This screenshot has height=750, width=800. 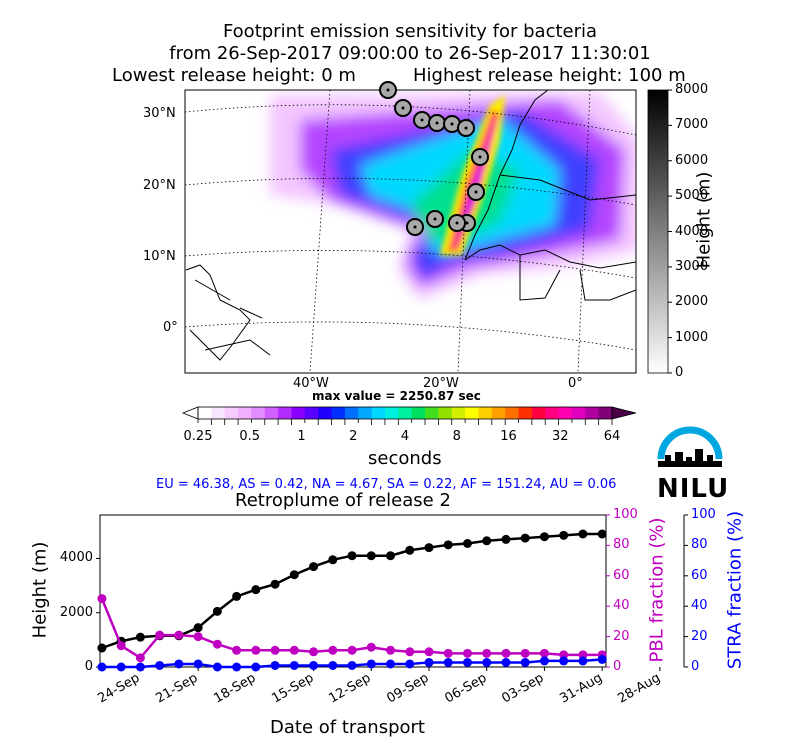 What do you see at coordinates (575, 383) in the screenshot?
I see `lon-label-0: 0°` at bounding box center [575, 383].